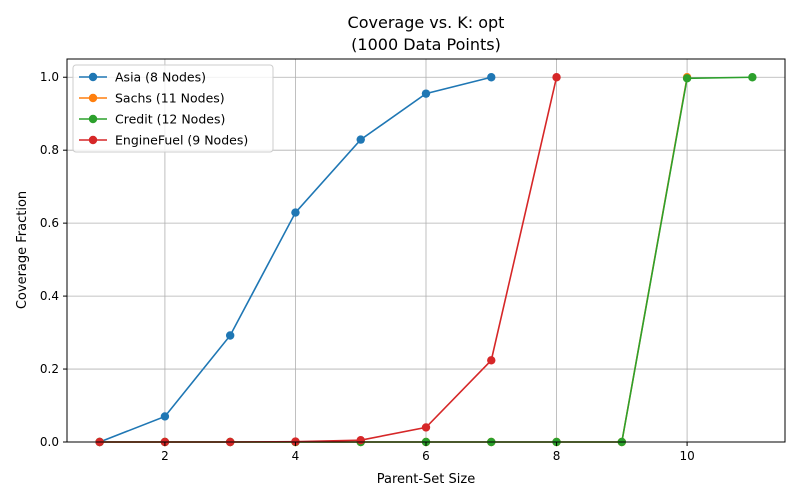  I want to click on legend-label: EngineFuel (9 Nodes), so click(181, 140).